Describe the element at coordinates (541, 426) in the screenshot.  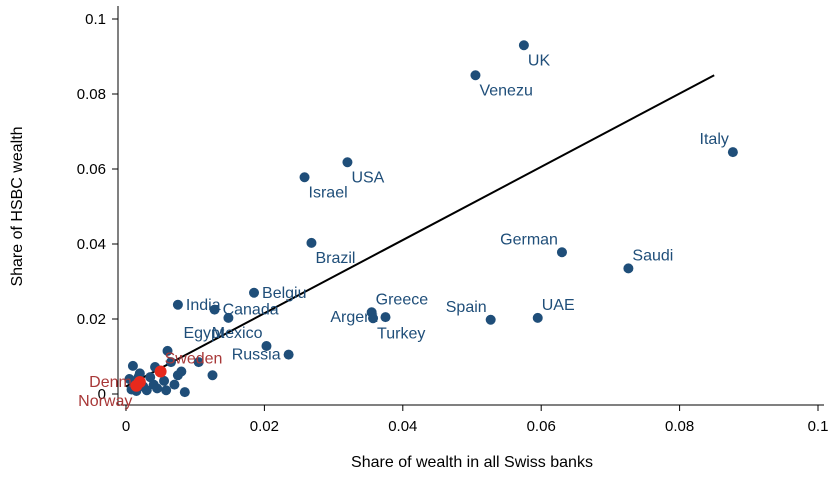
I see `x-tick-label: 0.06` at that location.